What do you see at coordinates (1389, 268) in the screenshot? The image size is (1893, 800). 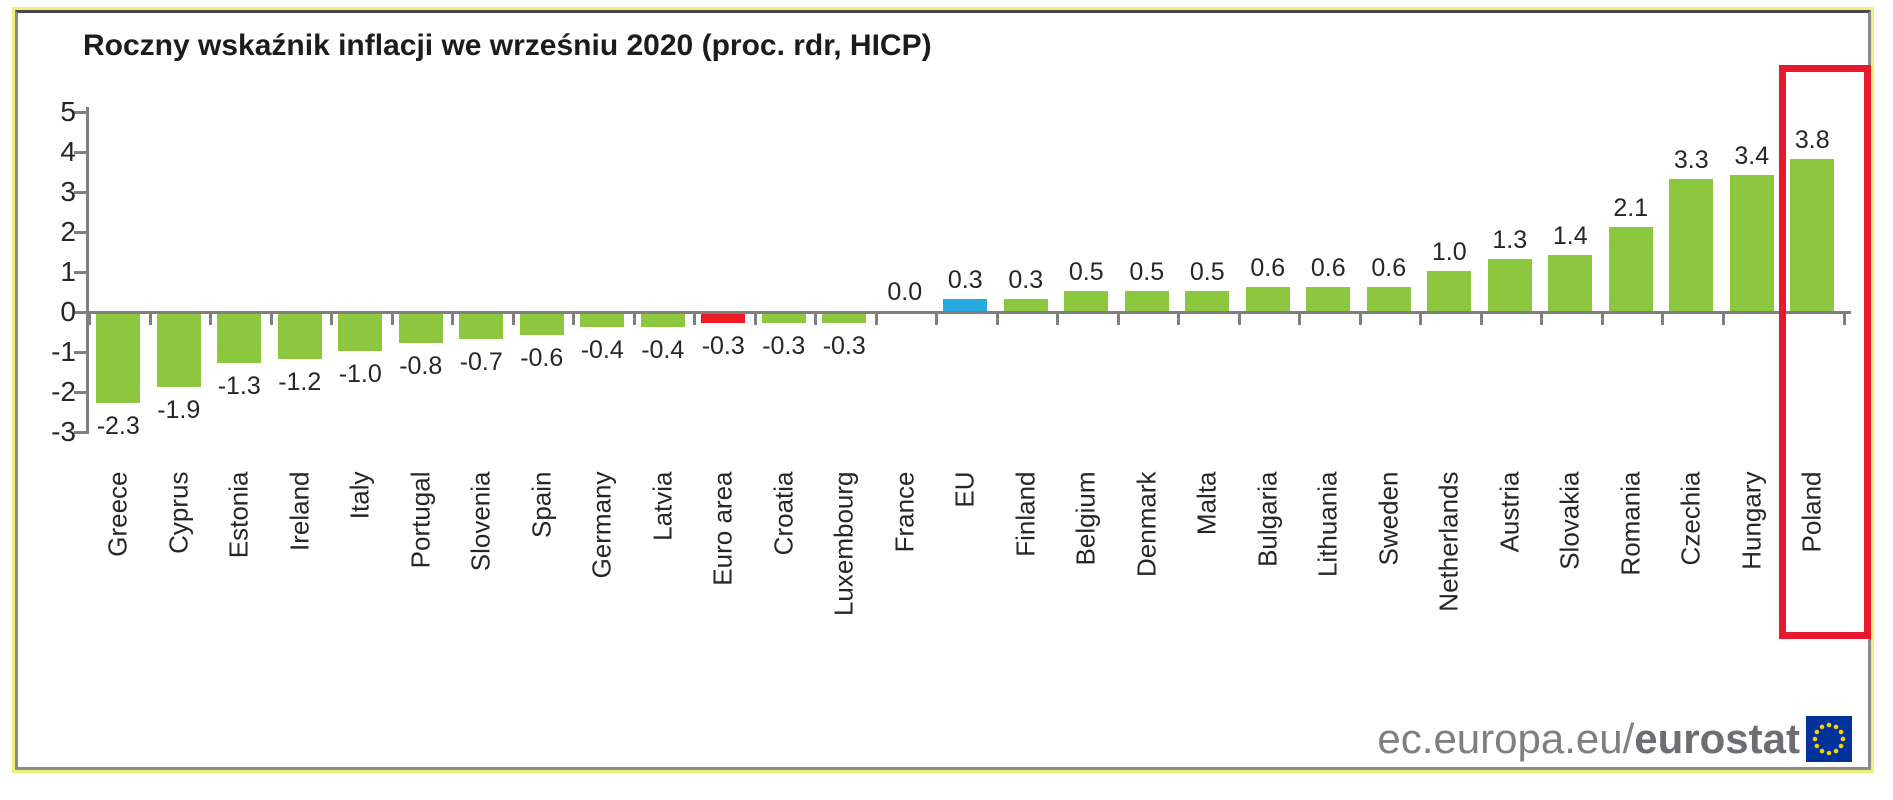 I see `value-label-sweden: 0.6` at bounding box center [1389, 268].